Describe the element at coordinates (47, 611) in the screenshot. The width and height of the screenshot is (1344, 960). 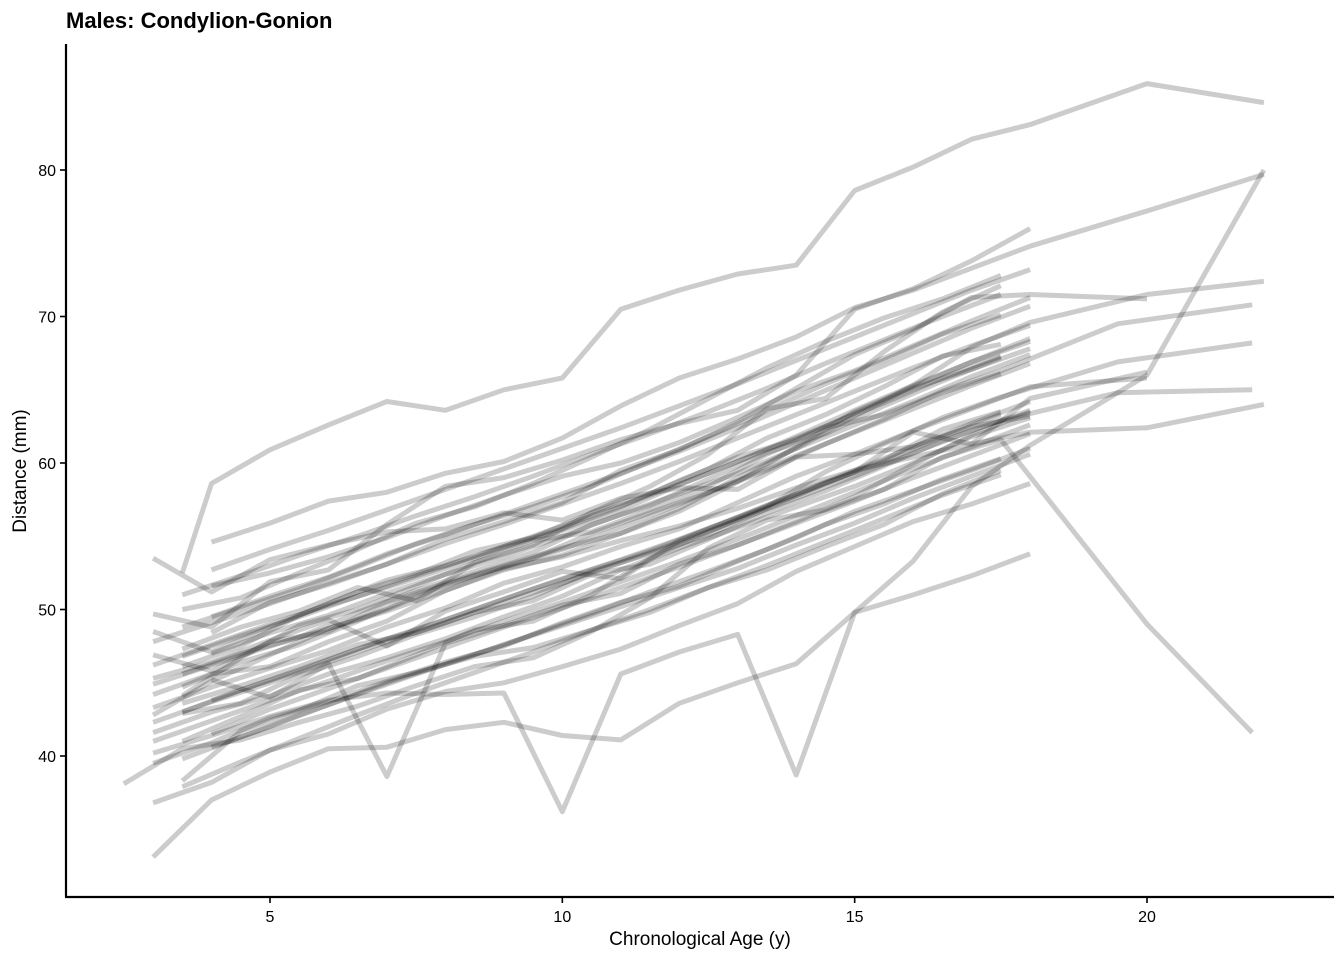
I see `y-tick-label: 50` at that location.